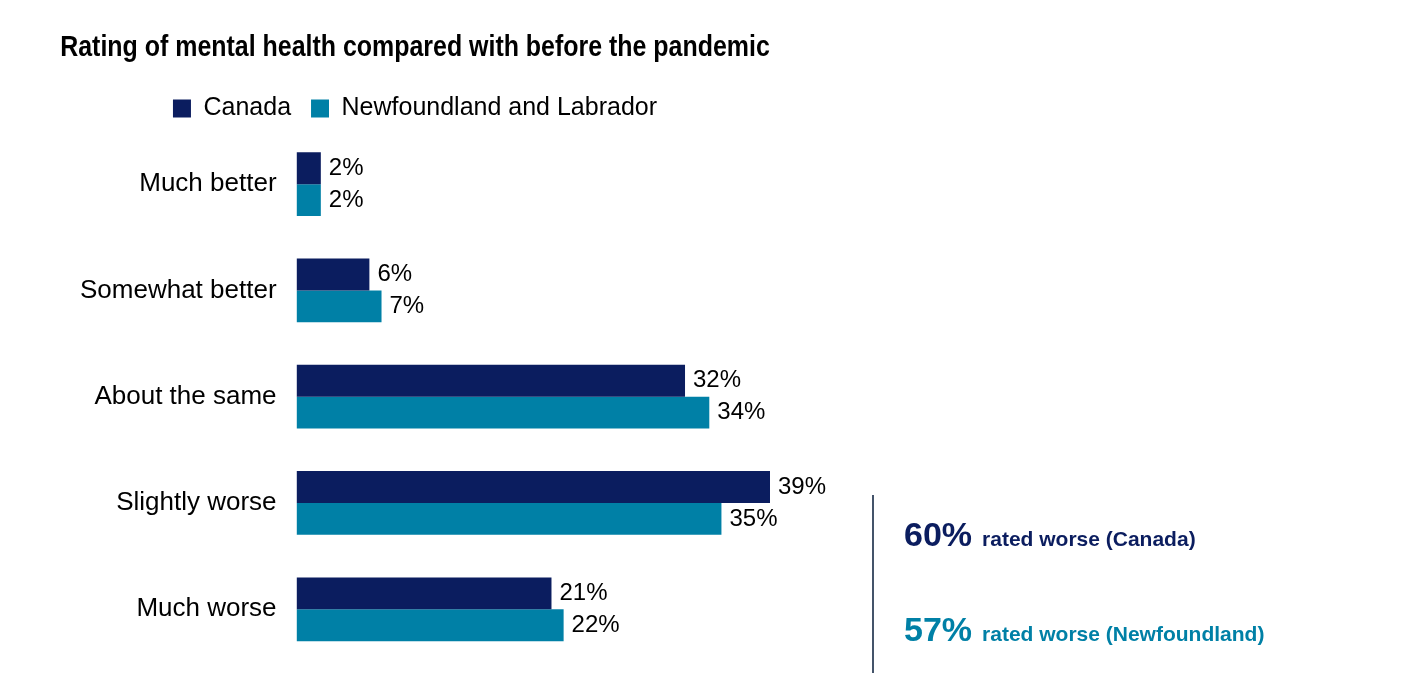 This screenshot has height=698, width=1411. I want to click on data-label: 22%, so click(595, 623).